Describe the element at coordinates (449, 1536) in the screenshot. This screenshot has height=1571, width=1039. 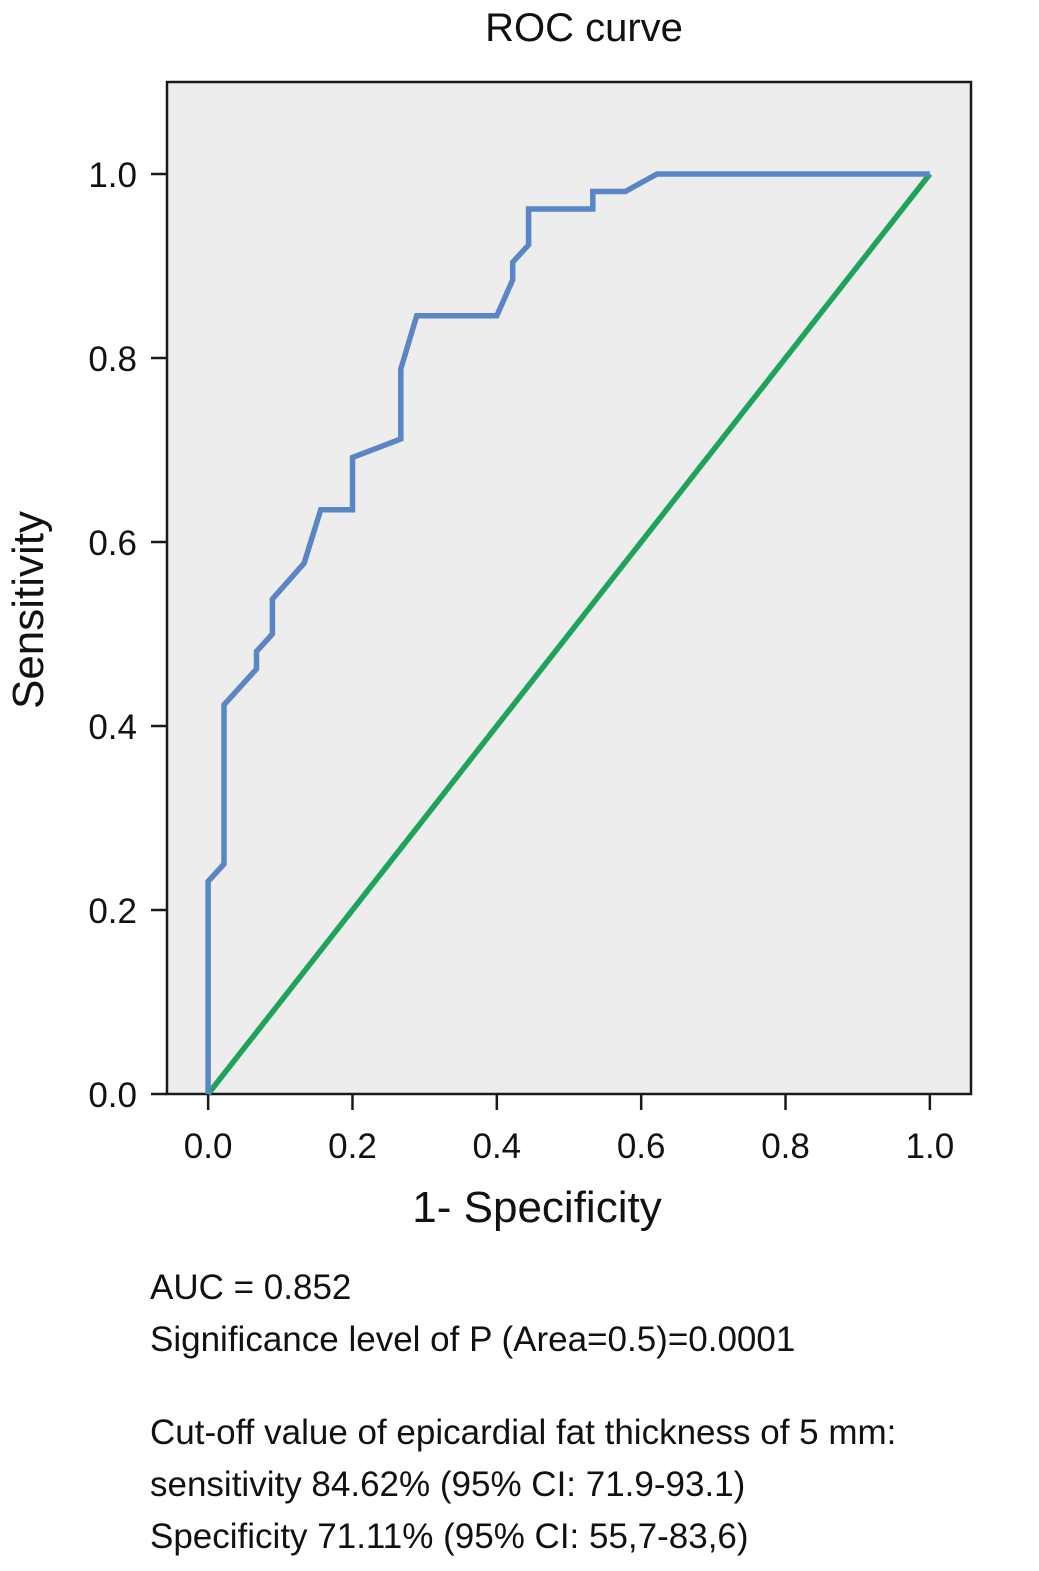
I see `specificity-text: Specificity 71.11% (95% CI: 55,7-83,6)` at that location.